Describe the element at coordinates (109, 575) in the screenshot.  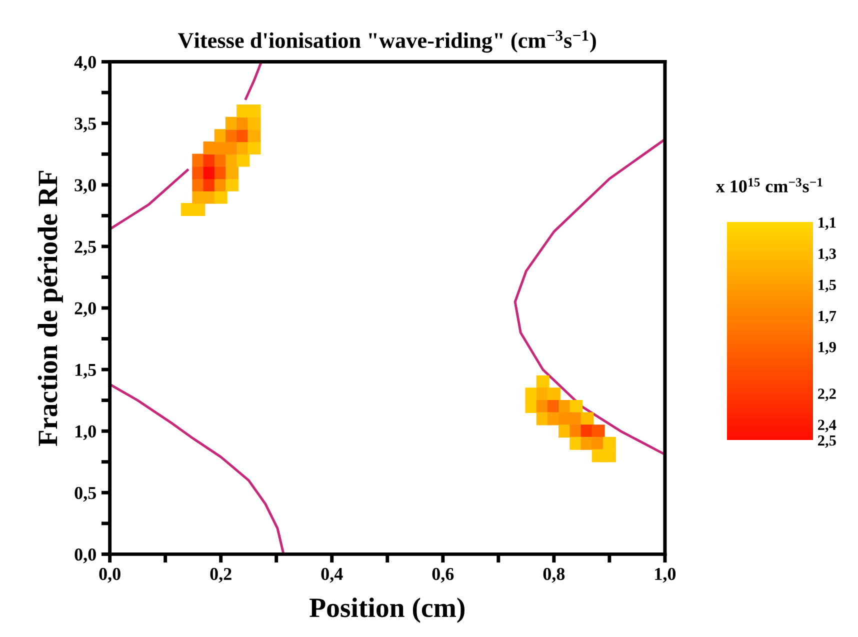
I see `x-tick-label: 0,0` at that location.